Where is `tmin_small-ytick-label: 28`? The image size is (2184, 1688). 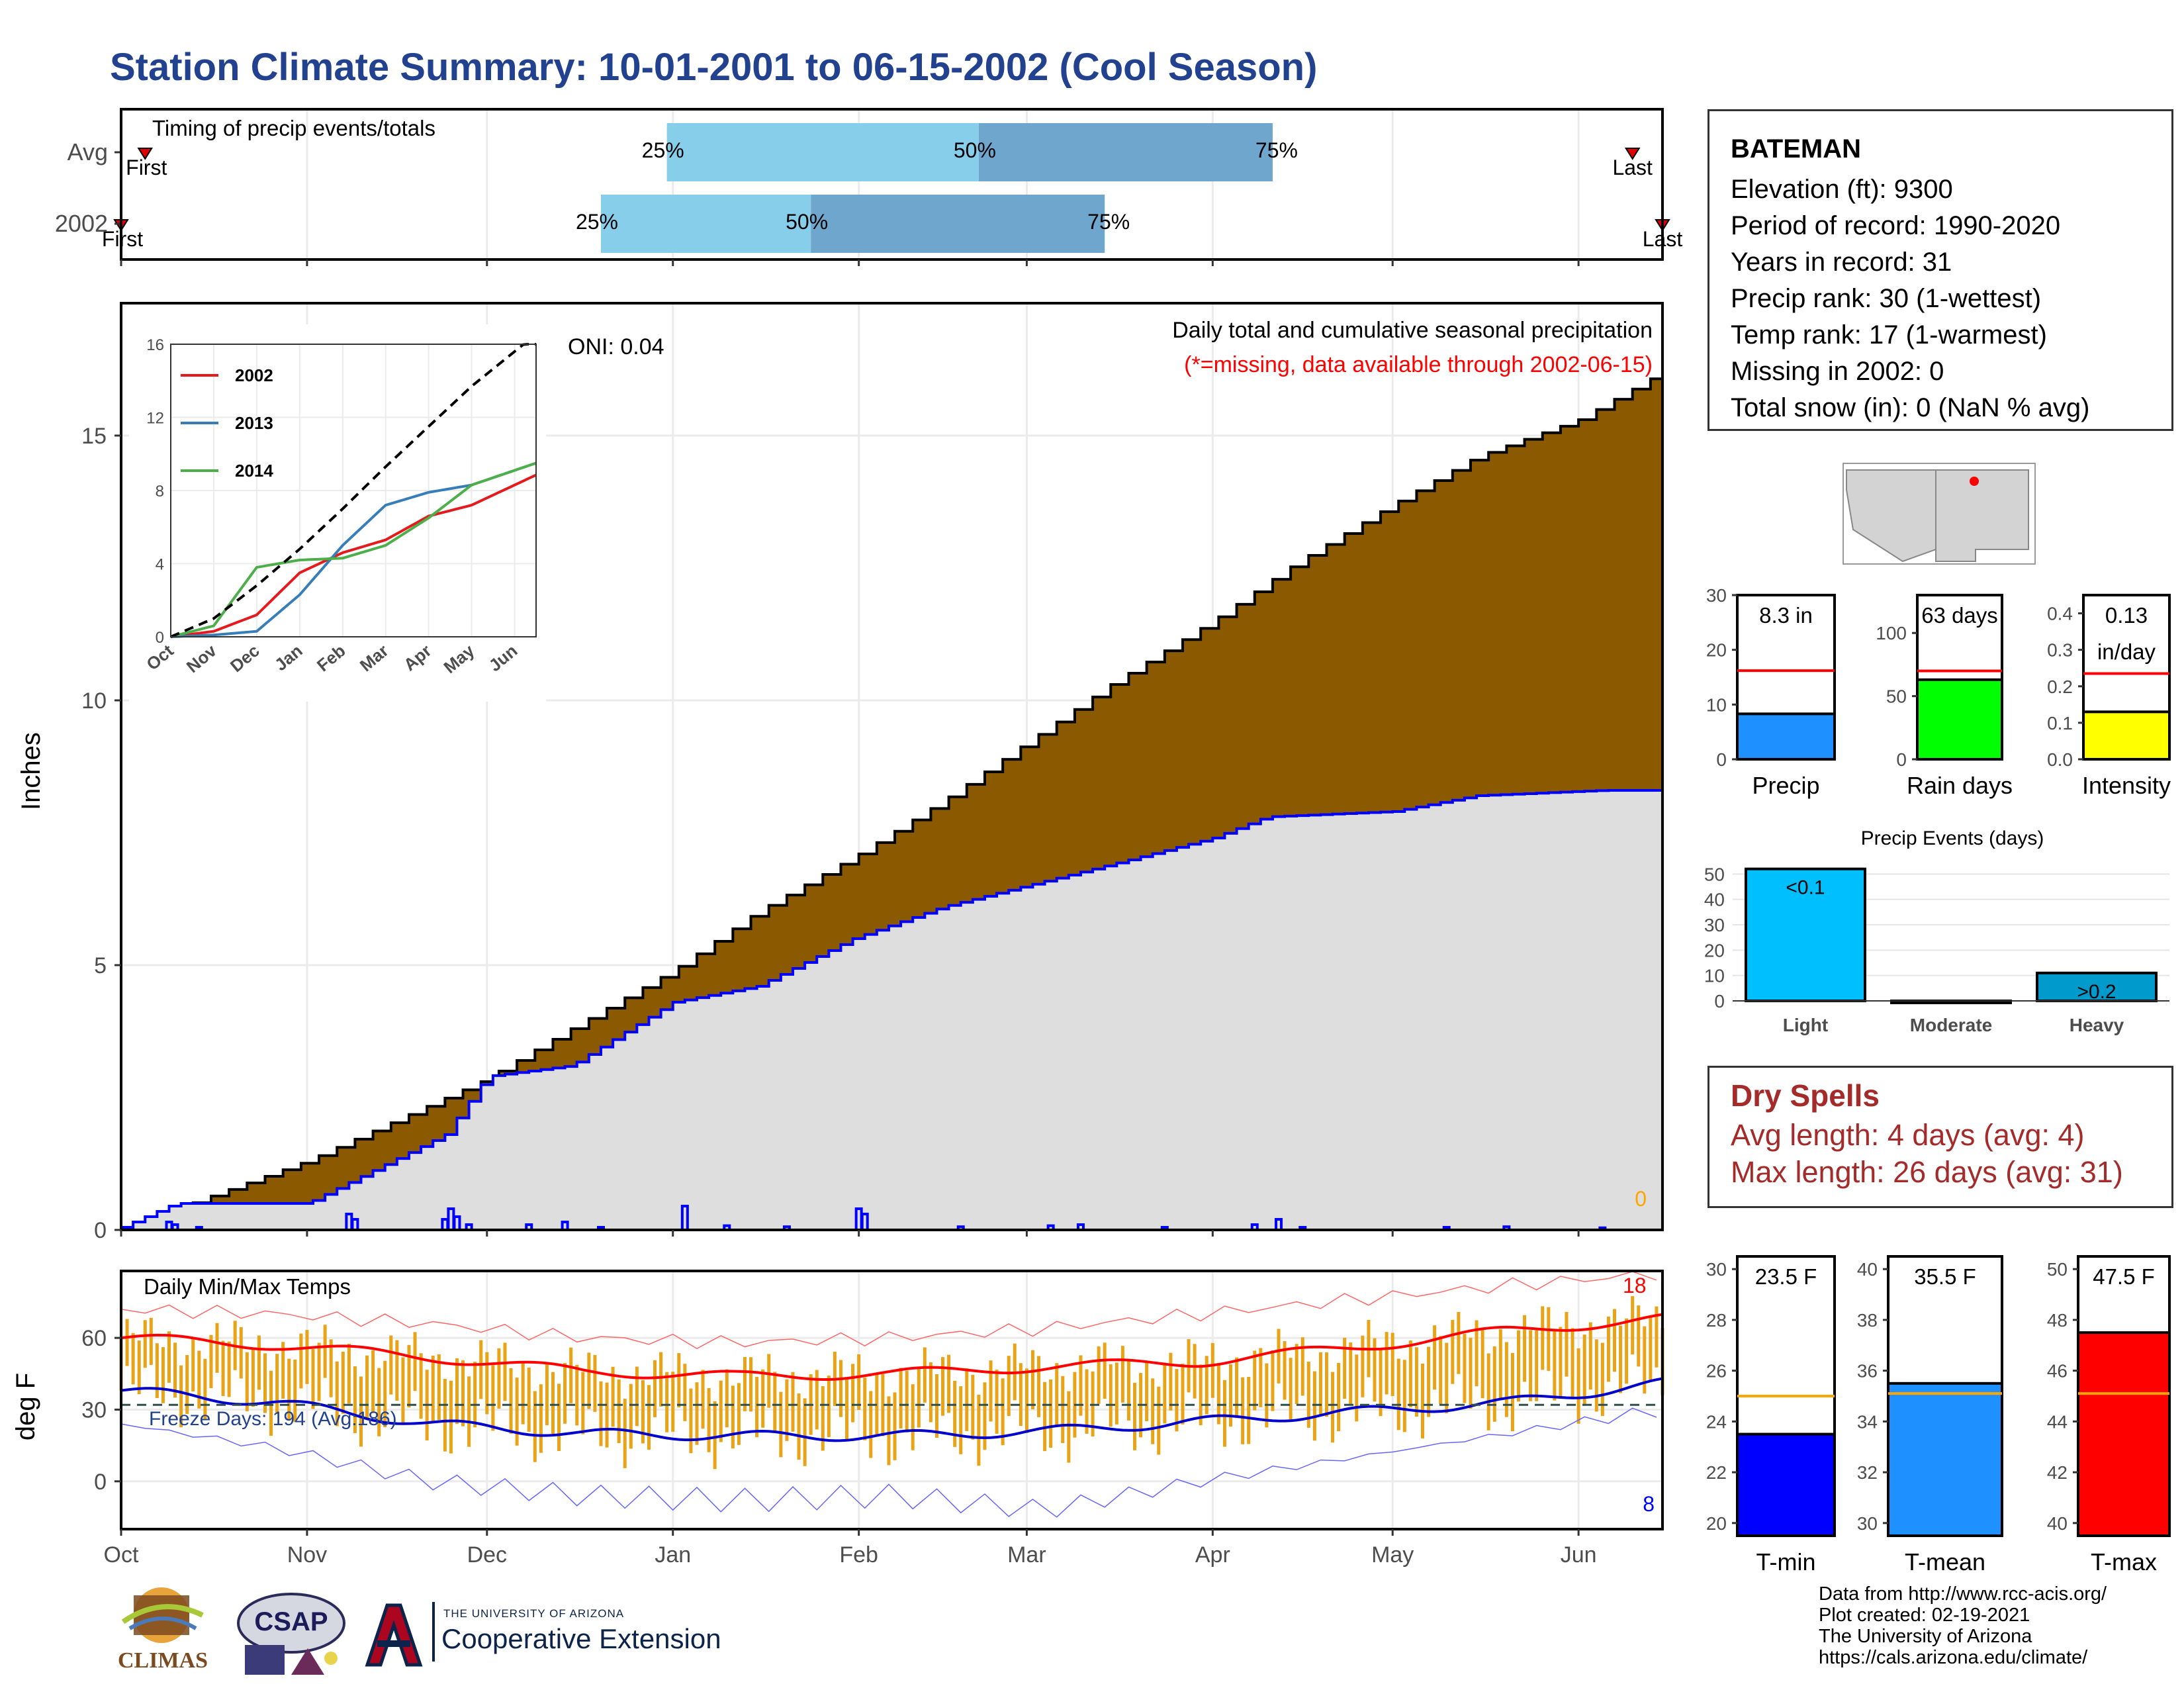 tmin_small-ytick-label: 28 is located at coordinates (1716, 1320).